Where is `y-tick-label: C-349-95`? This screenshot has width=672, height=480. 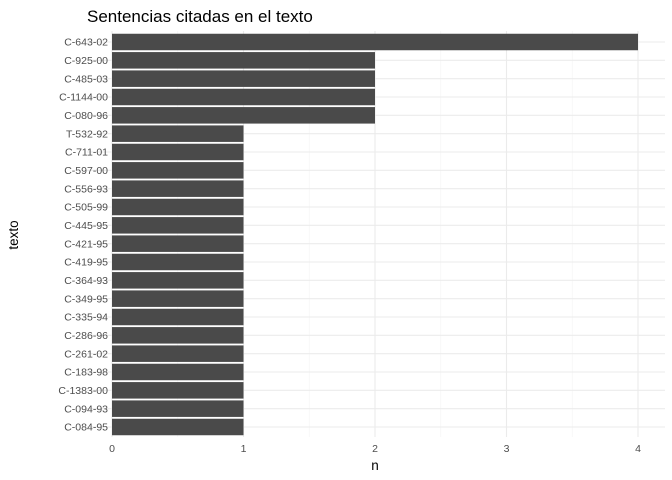
y-tick-label: C-349-95 is located at coordinates (86, 299).